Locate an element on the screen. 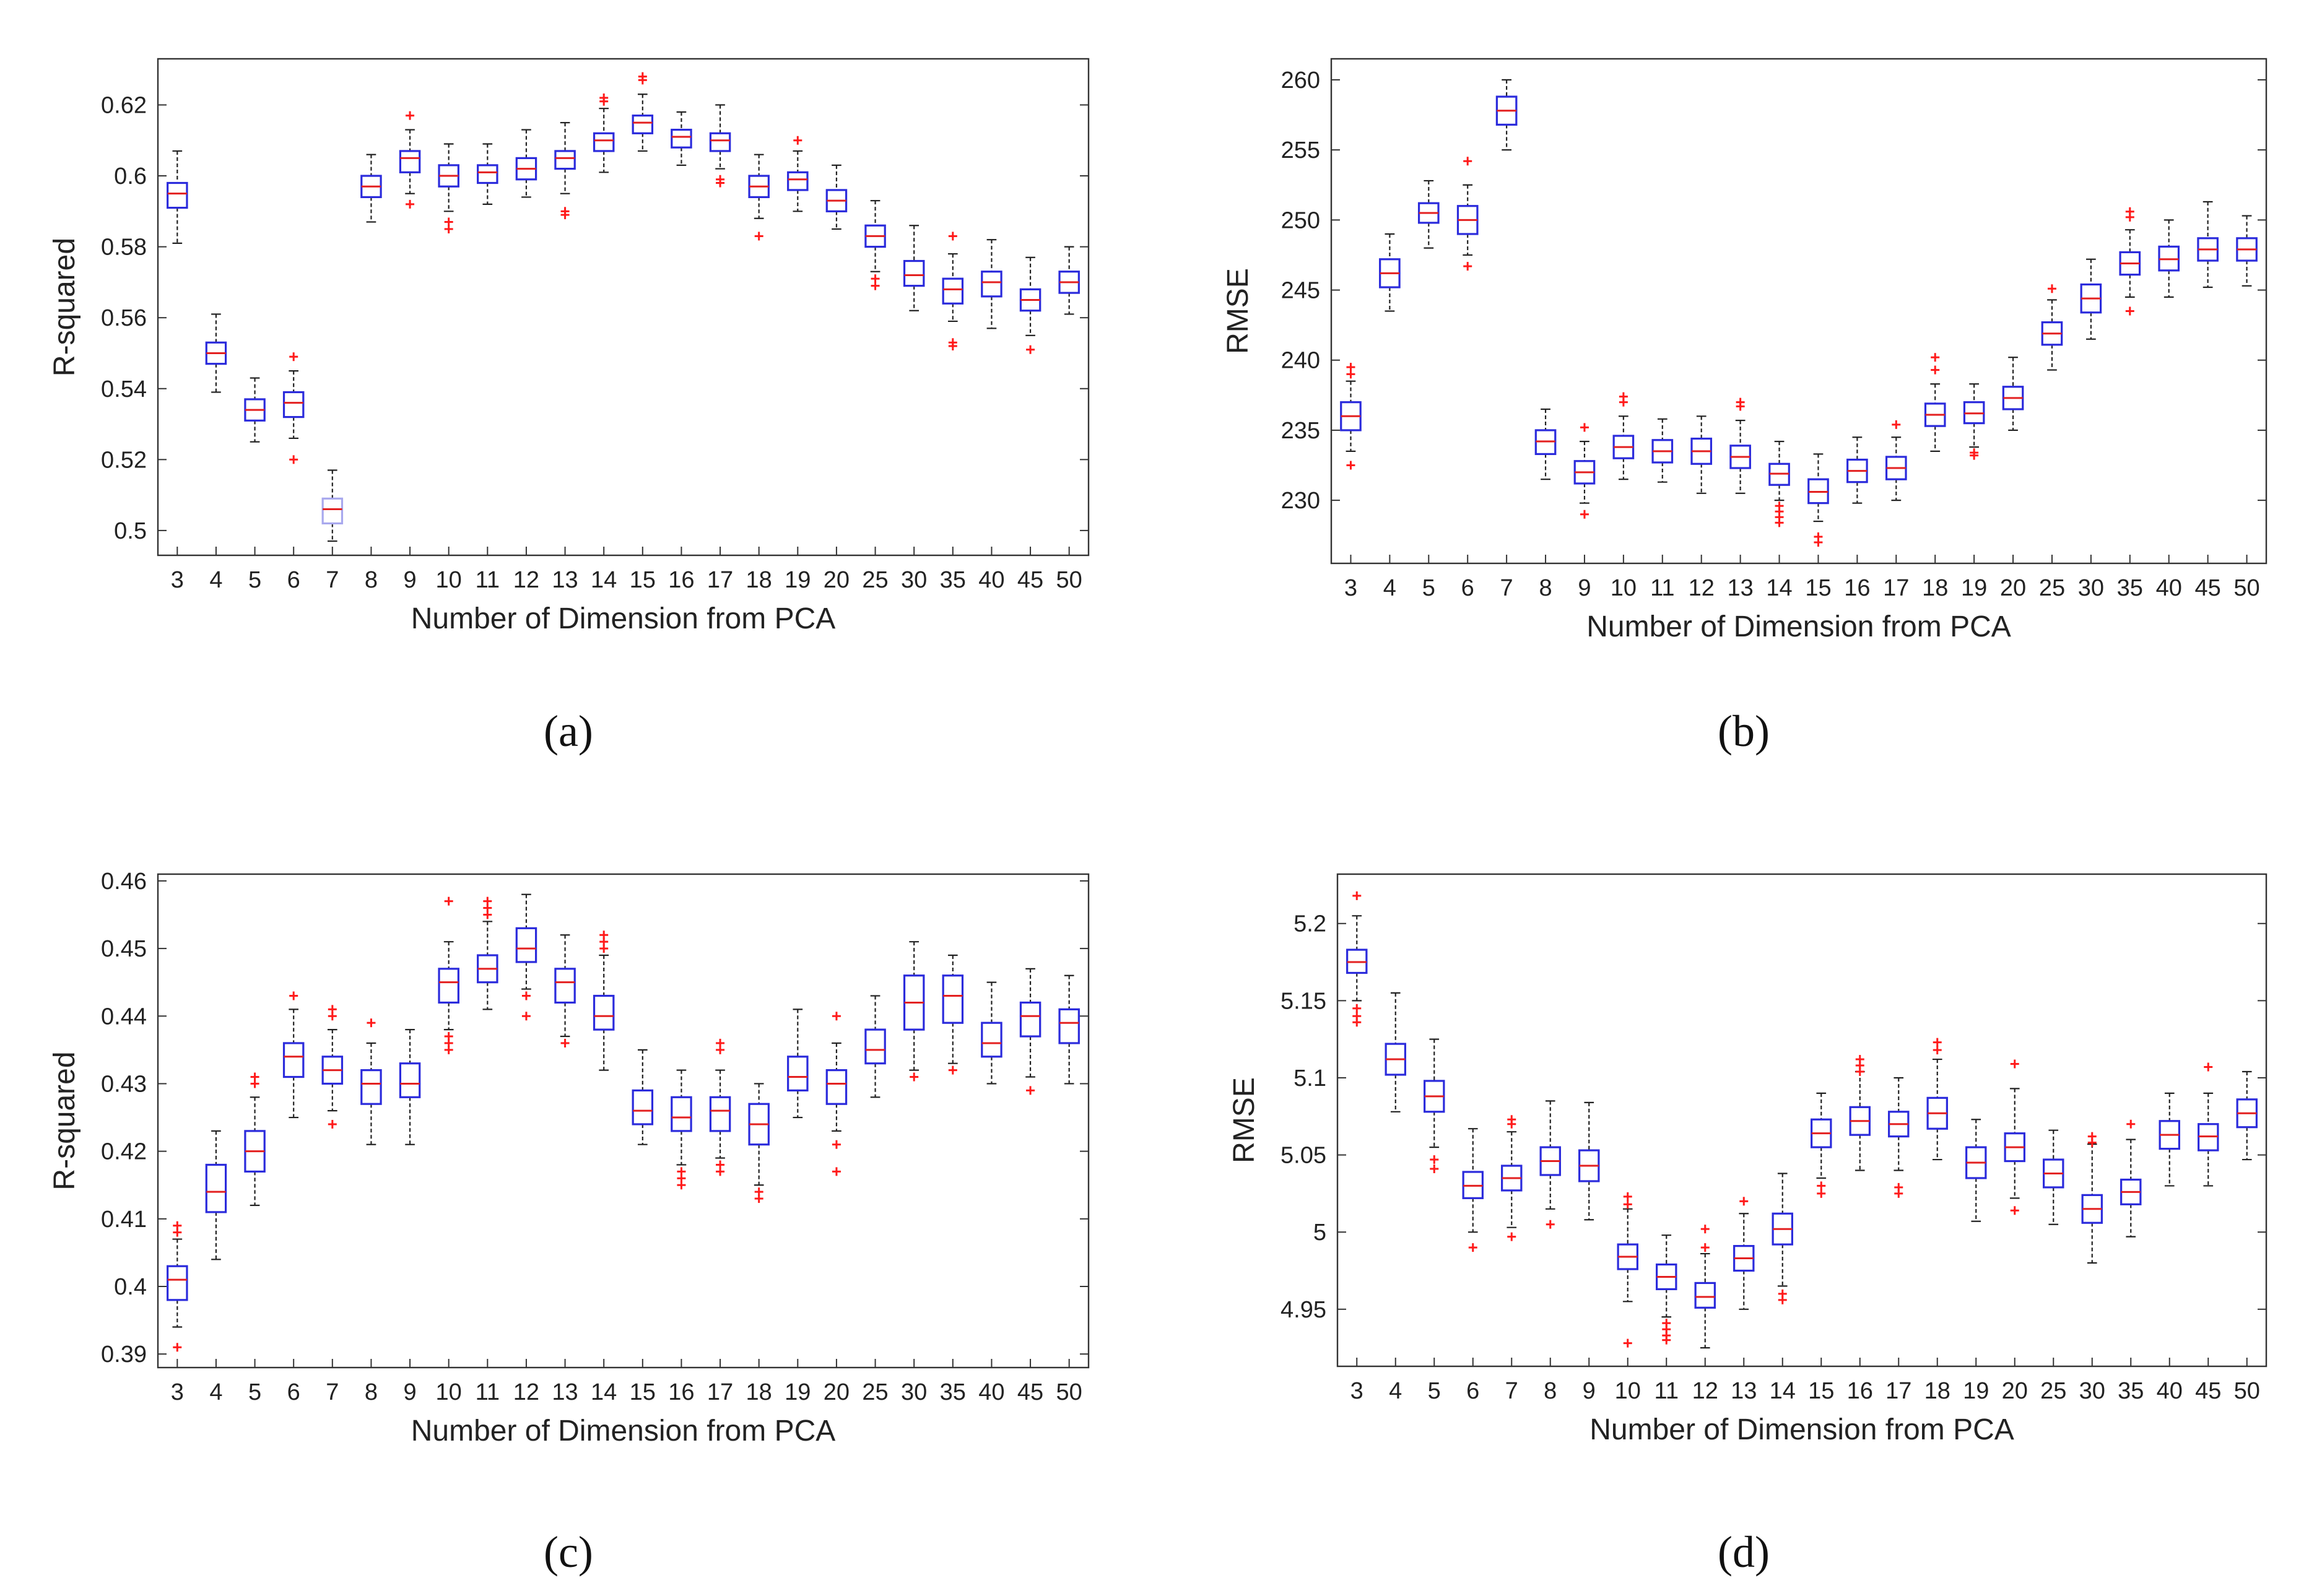  y-axis-label: R-squared is located at coordinates (64, 1120).